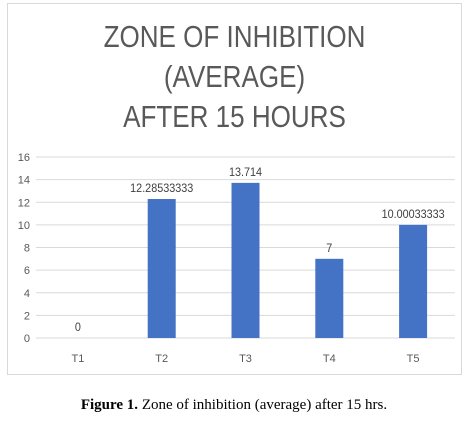 The height and width of the screenshot is (422, 468). What do you see at coordinates (246, 172) in the screenshot?
I see `data-label-t3: 13.714` at bounding box center [246, 172].